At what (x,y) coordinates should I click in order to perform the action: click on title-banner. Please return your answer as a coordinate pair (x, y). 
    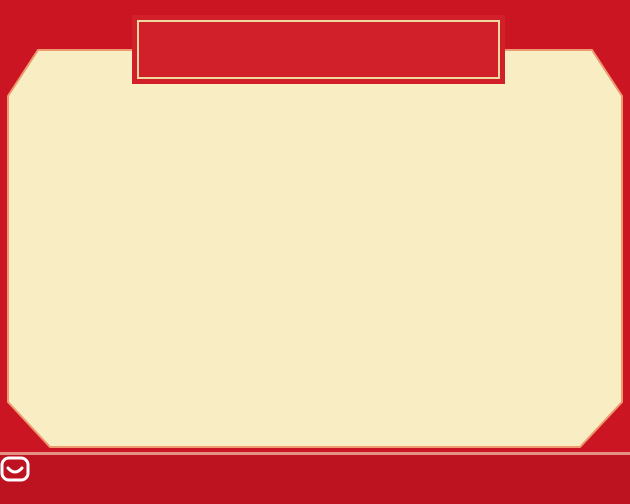
    Looking at the image, I should click on (318, 49).